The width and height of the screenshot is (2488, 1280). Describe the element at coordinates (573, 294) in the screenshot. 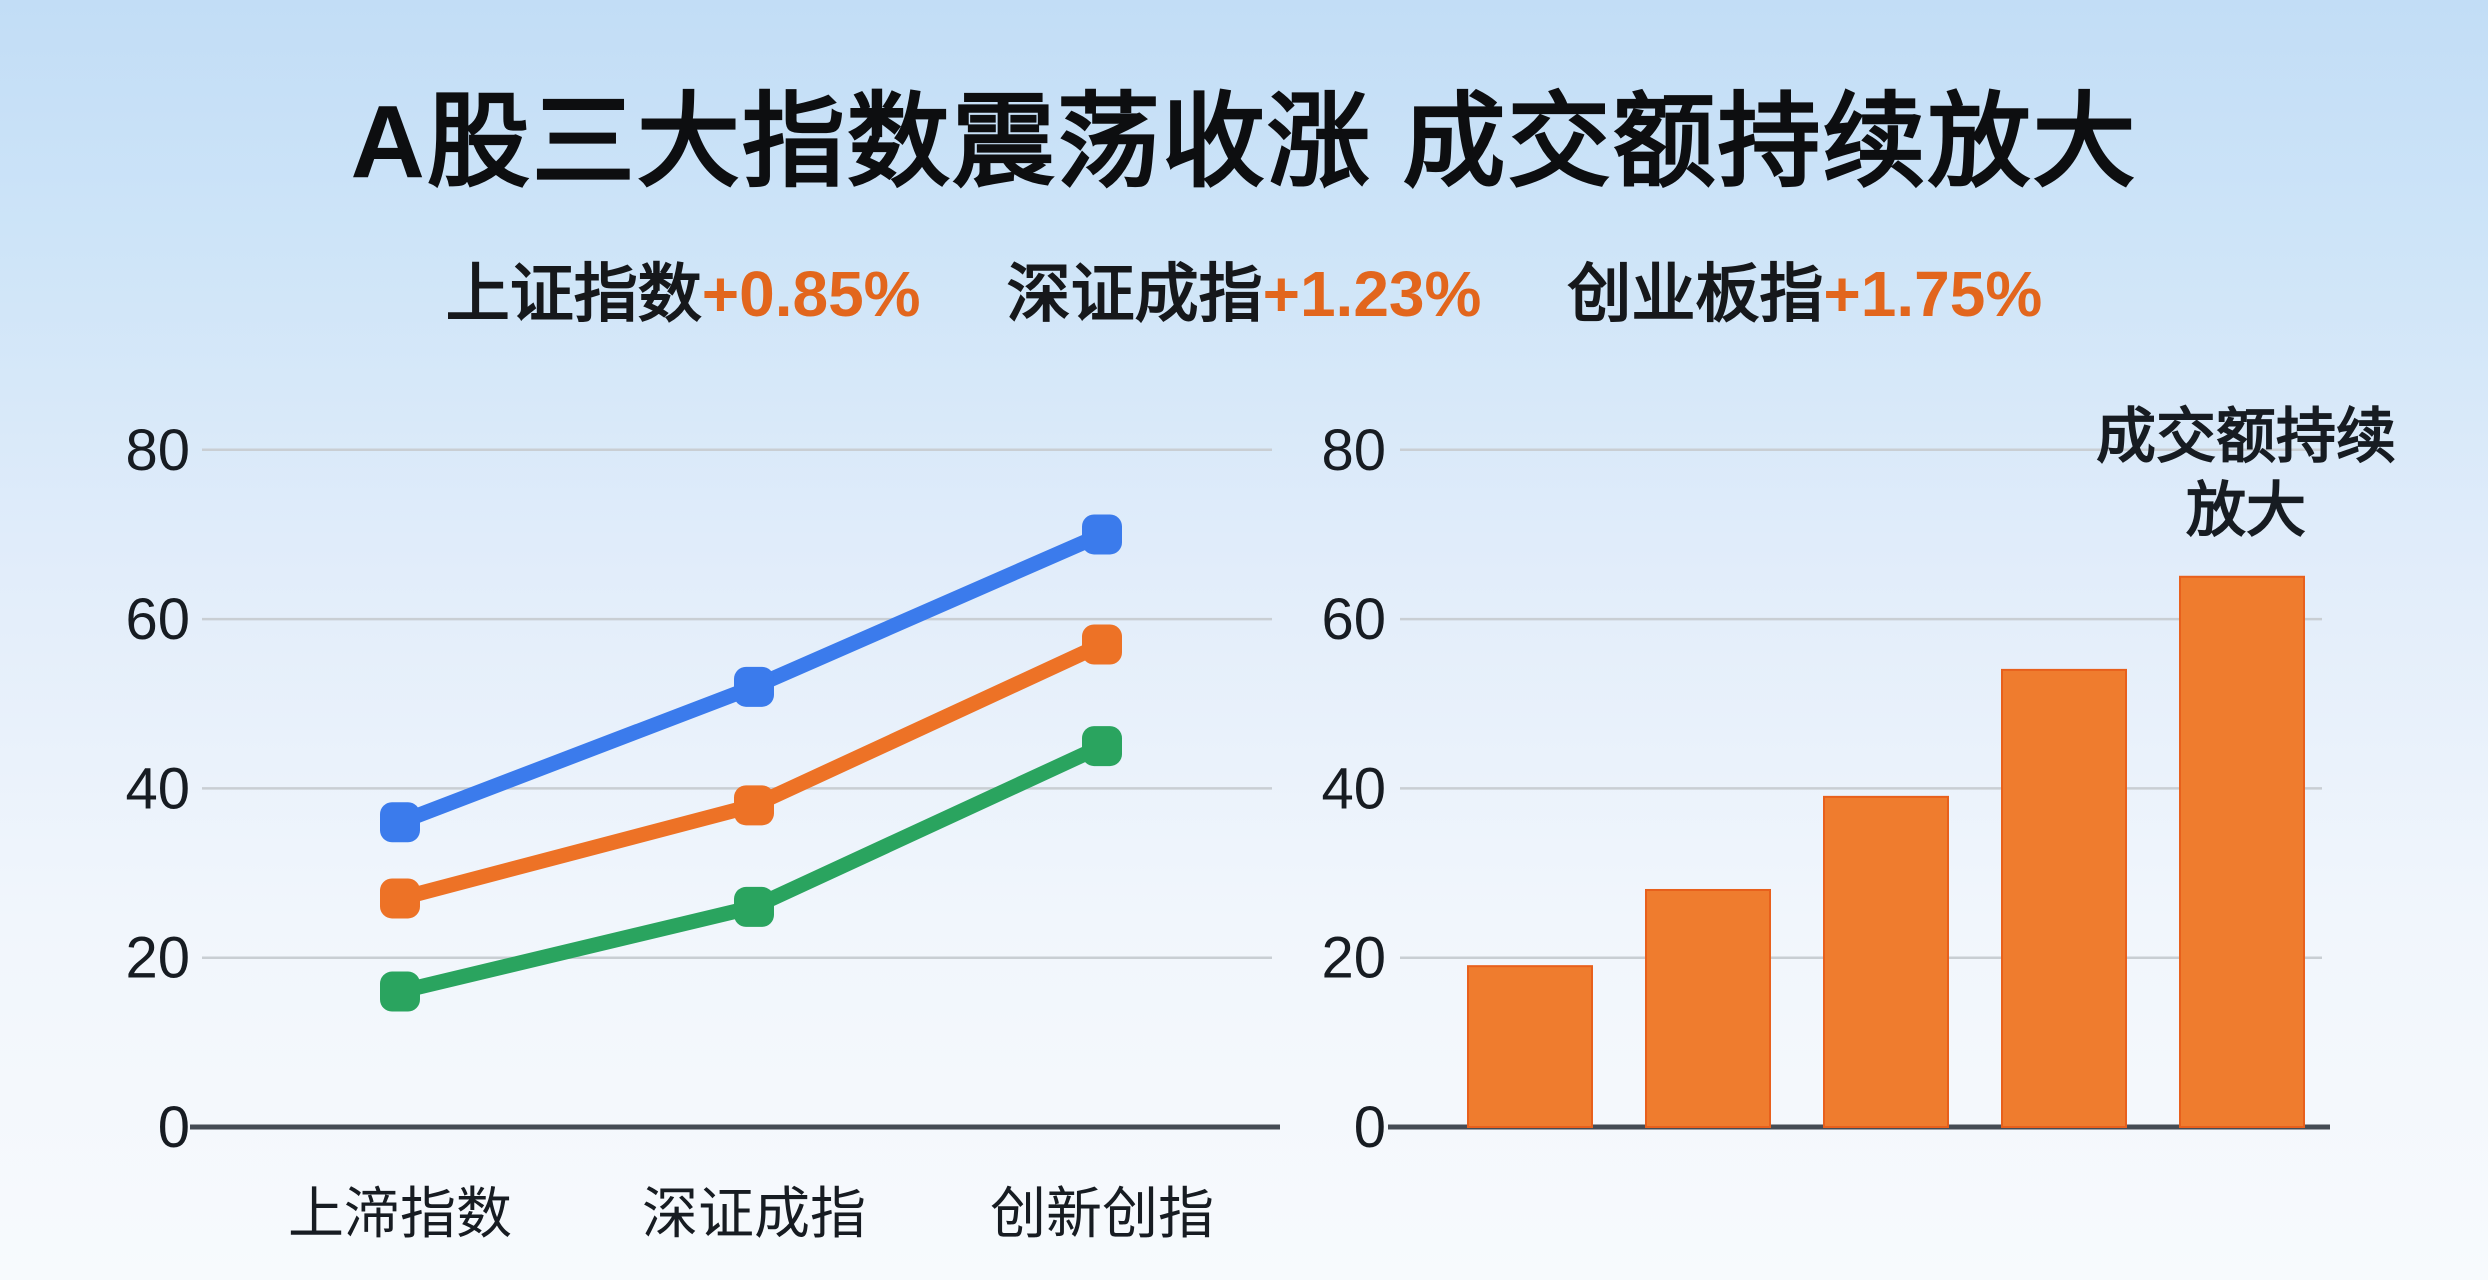

I see `index-name: 上证指数` at that location.